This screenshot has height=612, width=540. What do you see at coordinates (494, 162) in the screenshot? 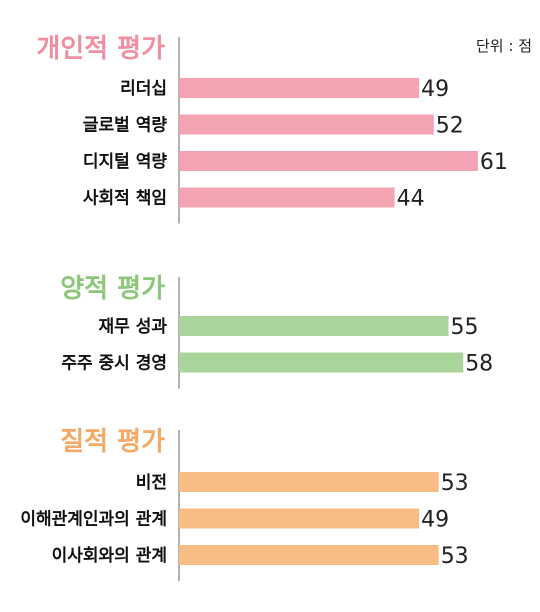
I see `value-label-디지털-역량: 61` at bounding box center [494, 162].